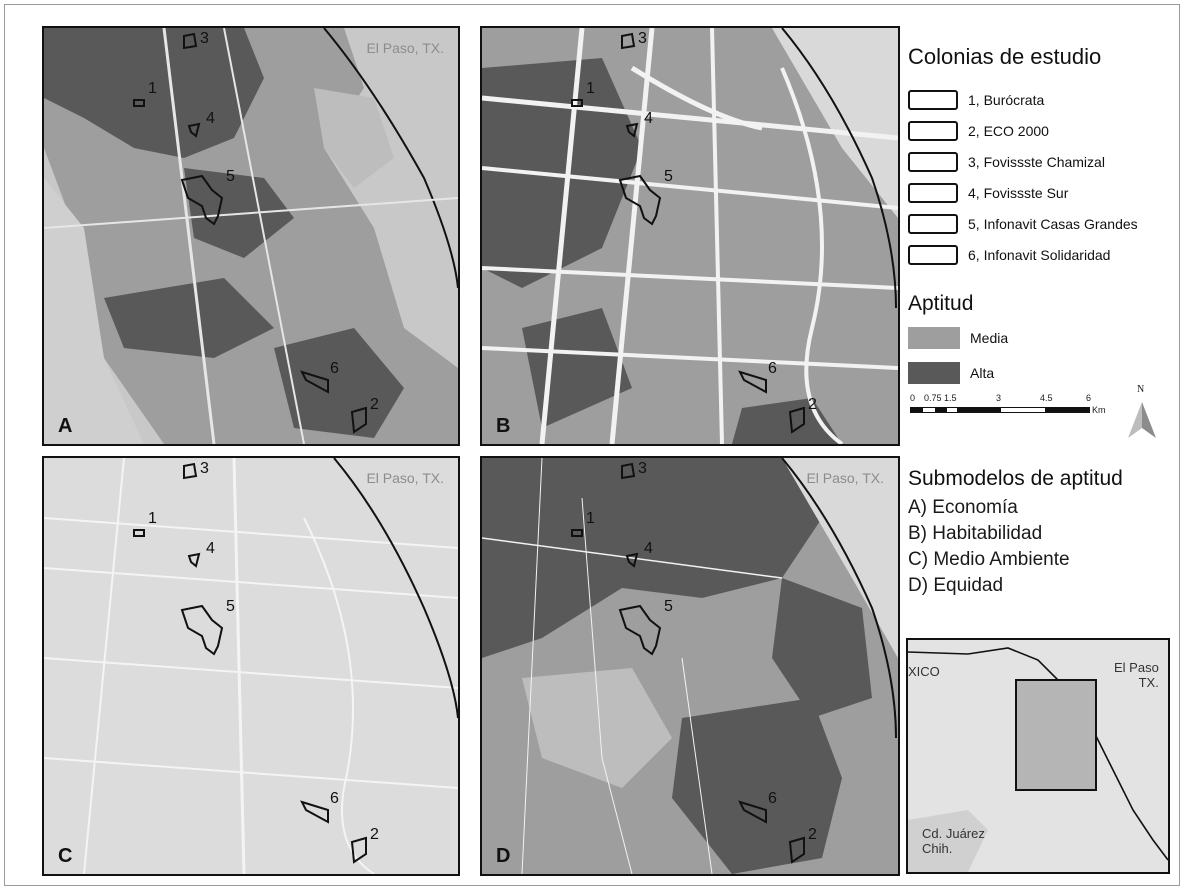 This screenshot has height=892, width=1186. Describe the element at coordinates (503, 426) in the screenshot. I see `panel-letter: B` at that location.